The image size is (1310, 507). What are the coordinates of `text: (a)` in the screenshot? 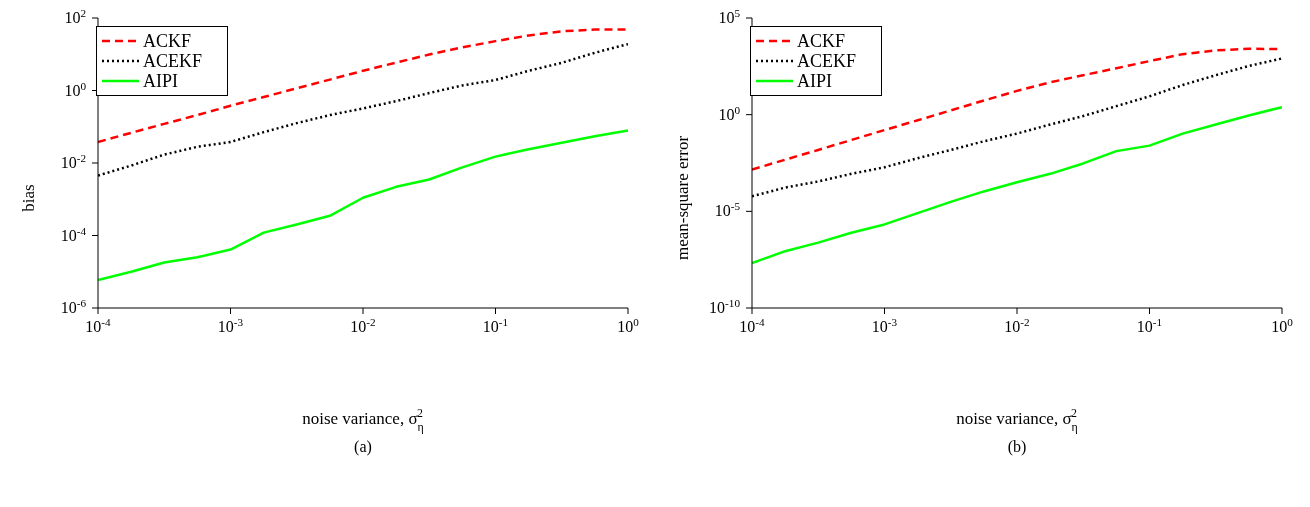 It's located at (363, 447).